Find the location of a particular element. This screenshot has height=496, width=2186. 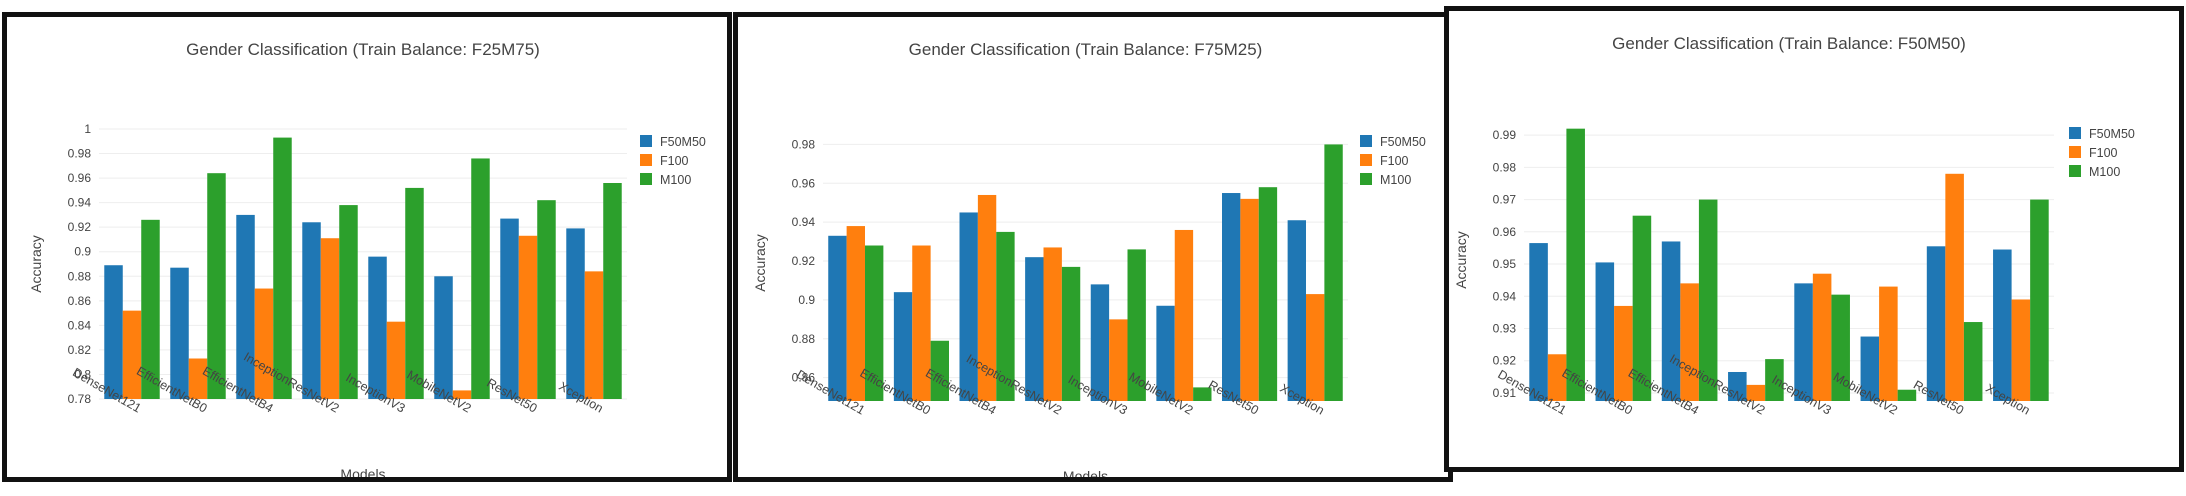

bar-f50m50-xception is located at coordinates (2002, 325).